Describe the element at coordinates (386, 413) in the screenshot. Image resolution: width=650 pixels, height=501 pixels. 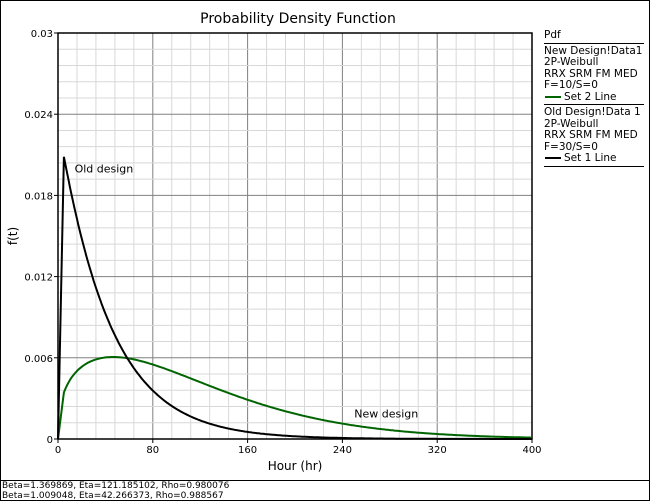
I see `annotation-label: New design` at that location.